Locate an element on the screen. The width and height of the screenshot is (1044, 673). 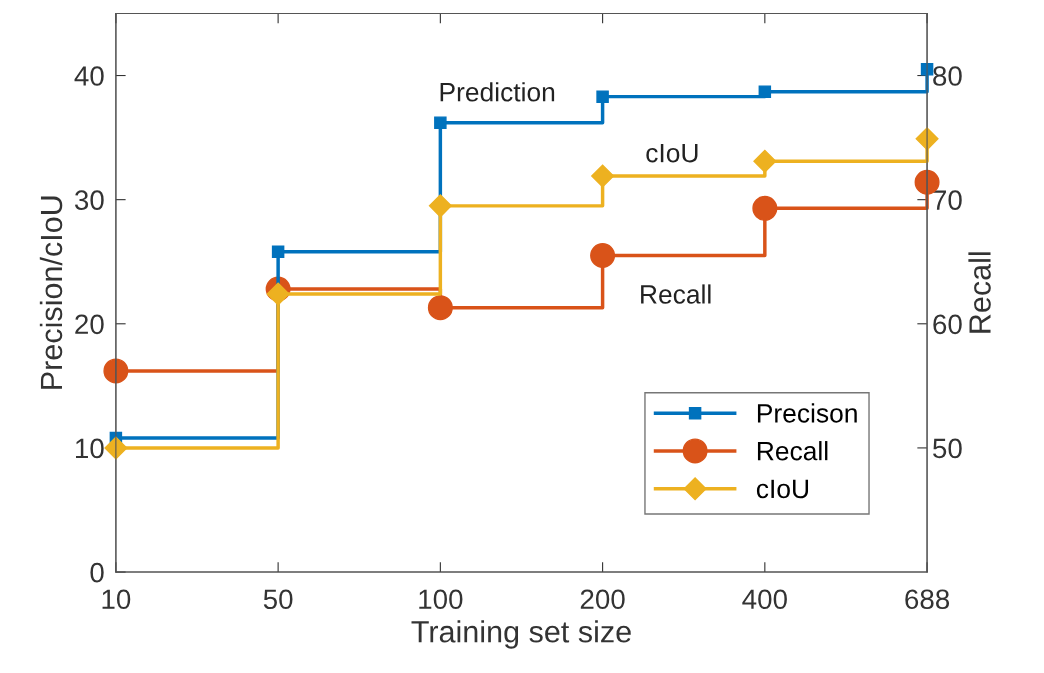
y-tick-label: 30 is located at coordinates (89, 200).